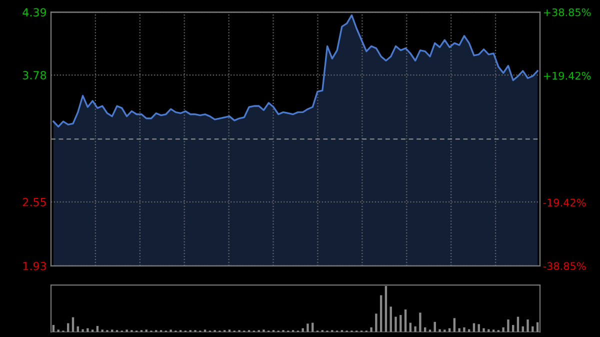  I want to click on y-tick-label: 4.39, so click(34, 12).